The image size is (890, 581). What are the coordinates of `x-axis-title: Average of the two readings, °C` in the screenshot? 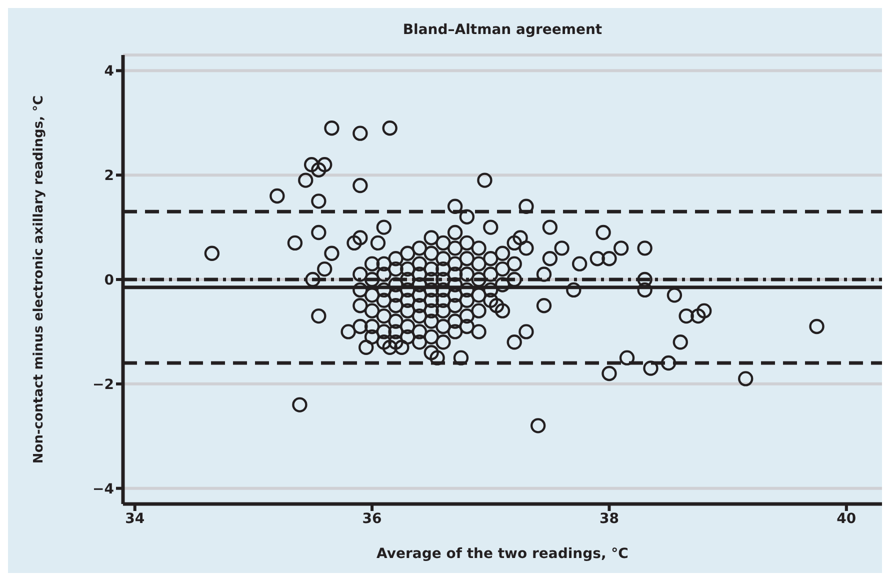 It's located at (502, 554).